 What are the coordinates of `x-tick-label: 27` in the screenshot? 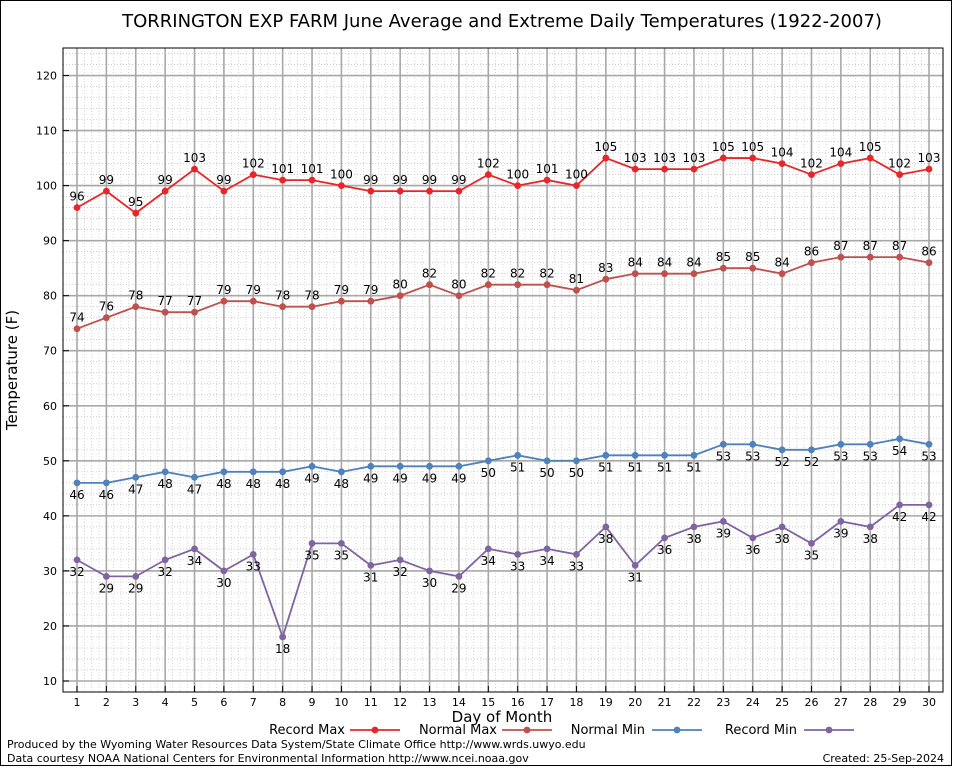 It's located at (841, 702).